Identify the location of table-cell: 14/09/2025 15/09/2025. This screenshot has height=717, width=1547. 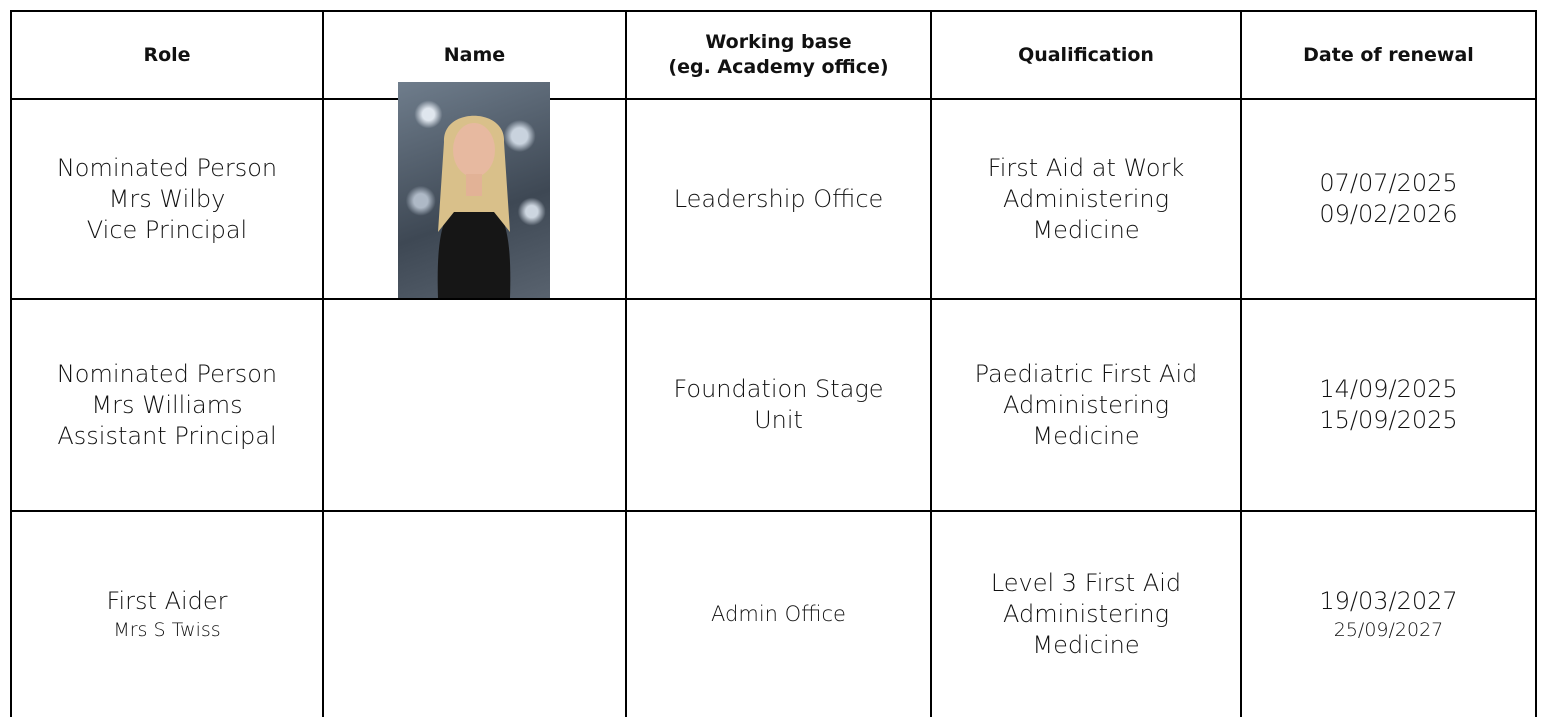
(1388, 405).